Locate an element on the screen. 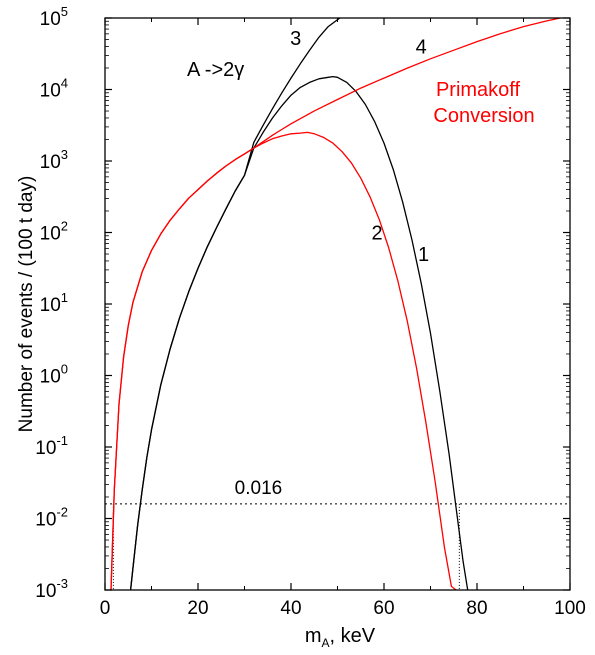 This screenshot has width=595, height=655. y-tick-exponent: 0 is located at coordinates (64, 369).